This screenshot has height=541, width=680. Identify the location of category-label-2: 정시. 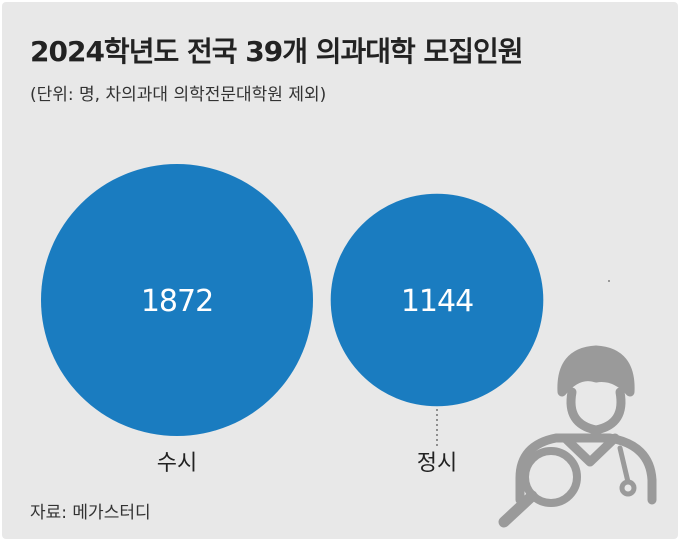
(437, 463).